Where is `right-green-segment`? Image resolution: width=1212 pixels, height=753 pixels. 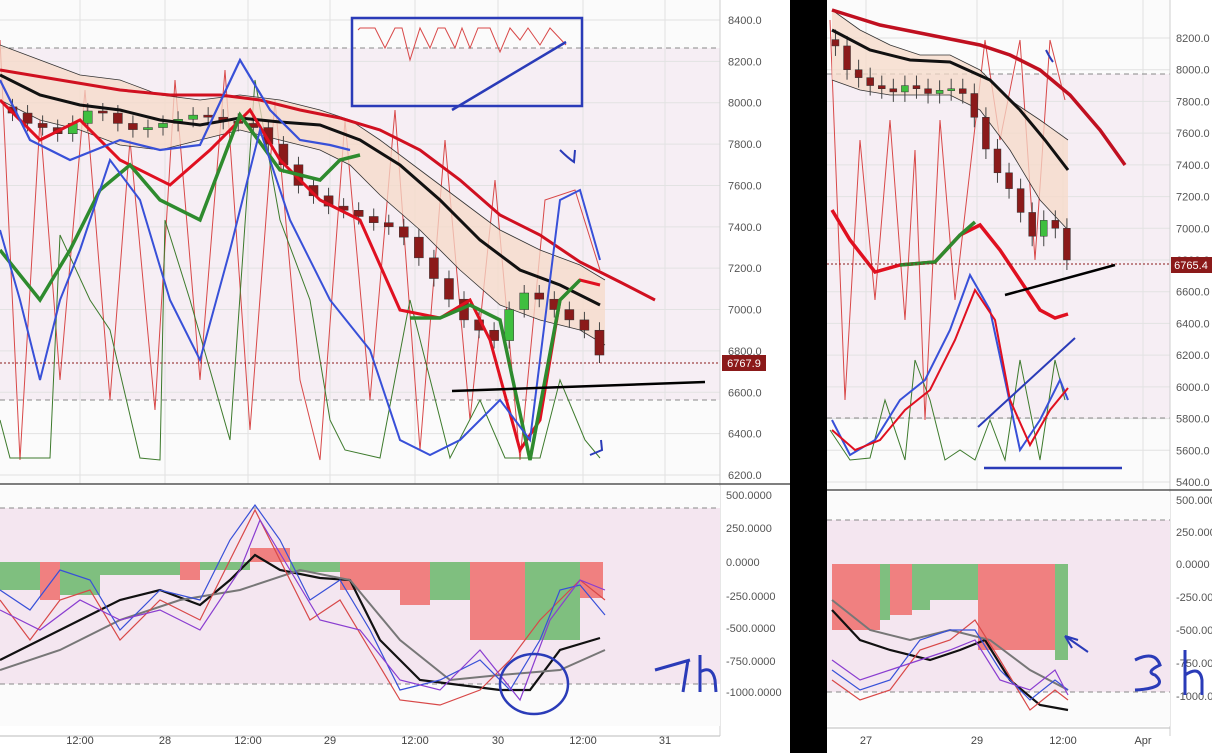
right-green-segment is located at coordinates (938, 243).